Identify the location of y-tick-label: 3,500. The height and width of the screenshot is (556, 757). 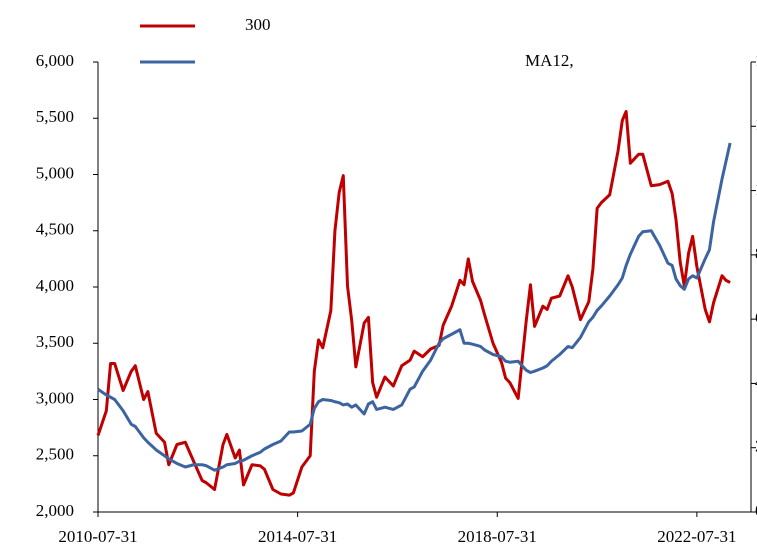
(55, 341).